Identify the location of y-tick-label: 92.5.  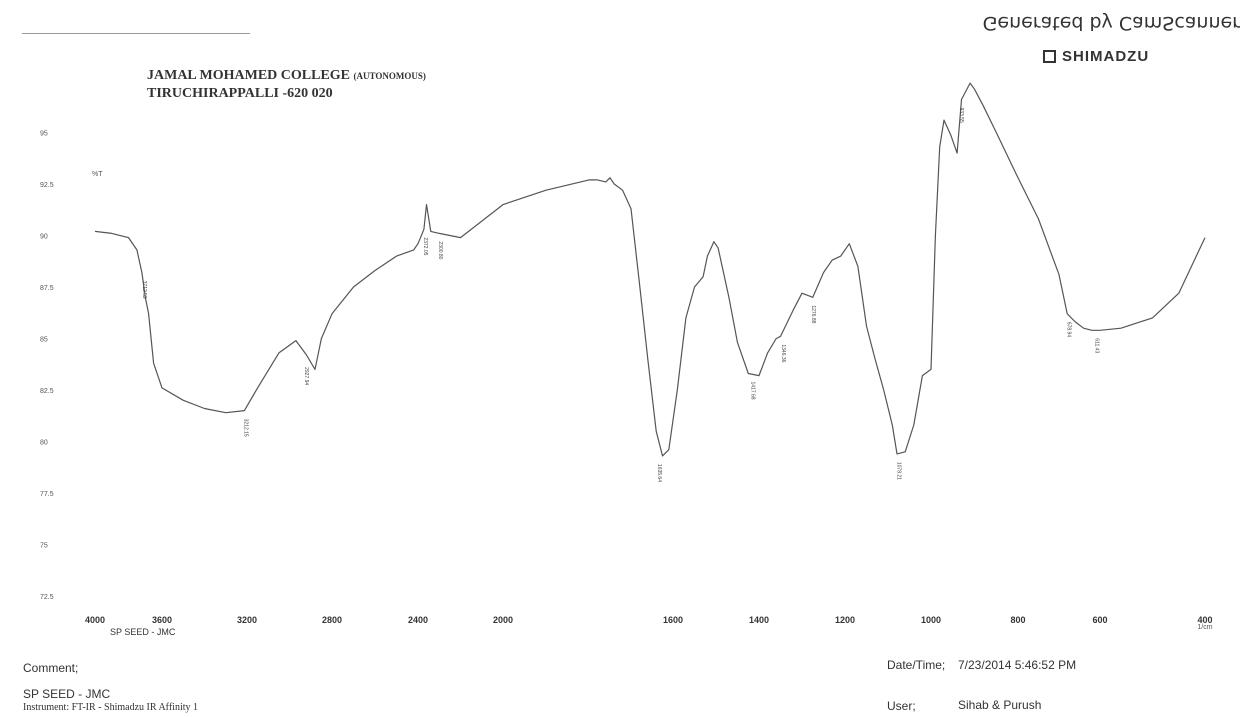
(47, 185).